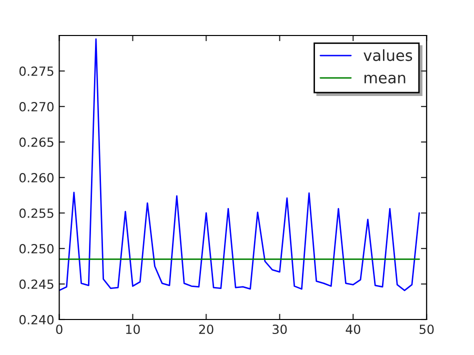 The image size is (474, 355). I want to click on y-tick-label: 0.260, so click(36, 177).